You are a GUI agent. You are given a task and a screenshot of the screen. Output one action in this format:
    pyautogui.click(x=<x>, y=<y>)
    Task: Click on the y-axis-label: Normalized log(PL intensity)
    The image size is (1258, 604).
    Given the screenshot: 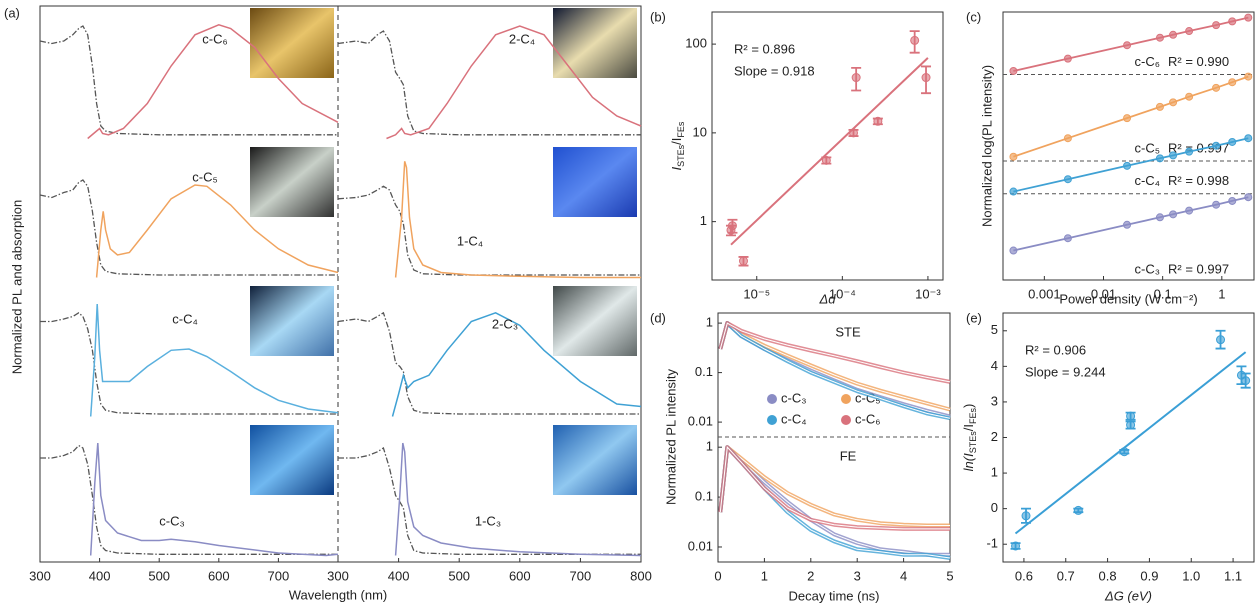 What is the action you would take?
    pyautogui.click(x=986, y=146)
    